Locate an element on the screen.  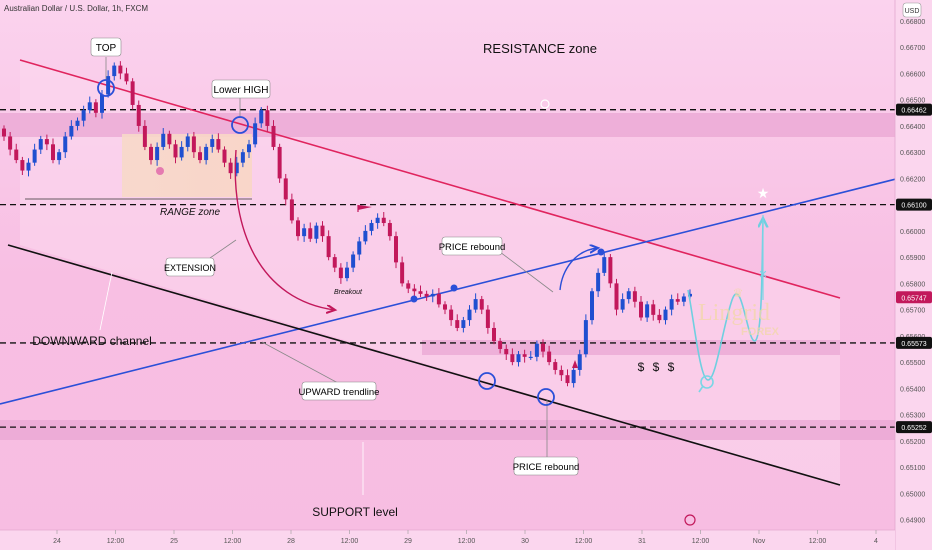
time-axis-panel is located at coordinates (447, 540).